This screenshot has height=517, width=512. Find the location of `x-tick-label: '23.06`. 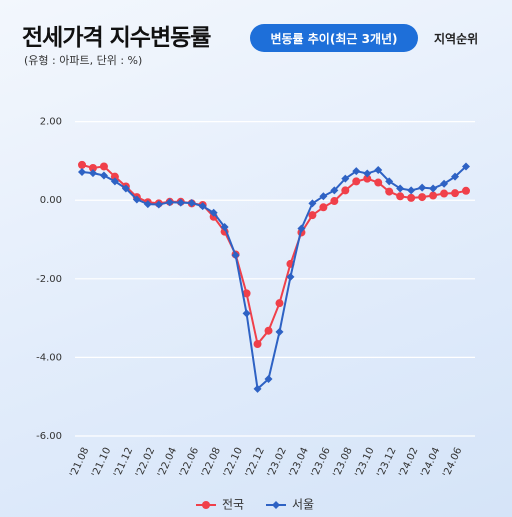

x-tick-label: '23.06 is located at coordinates (321, 462).